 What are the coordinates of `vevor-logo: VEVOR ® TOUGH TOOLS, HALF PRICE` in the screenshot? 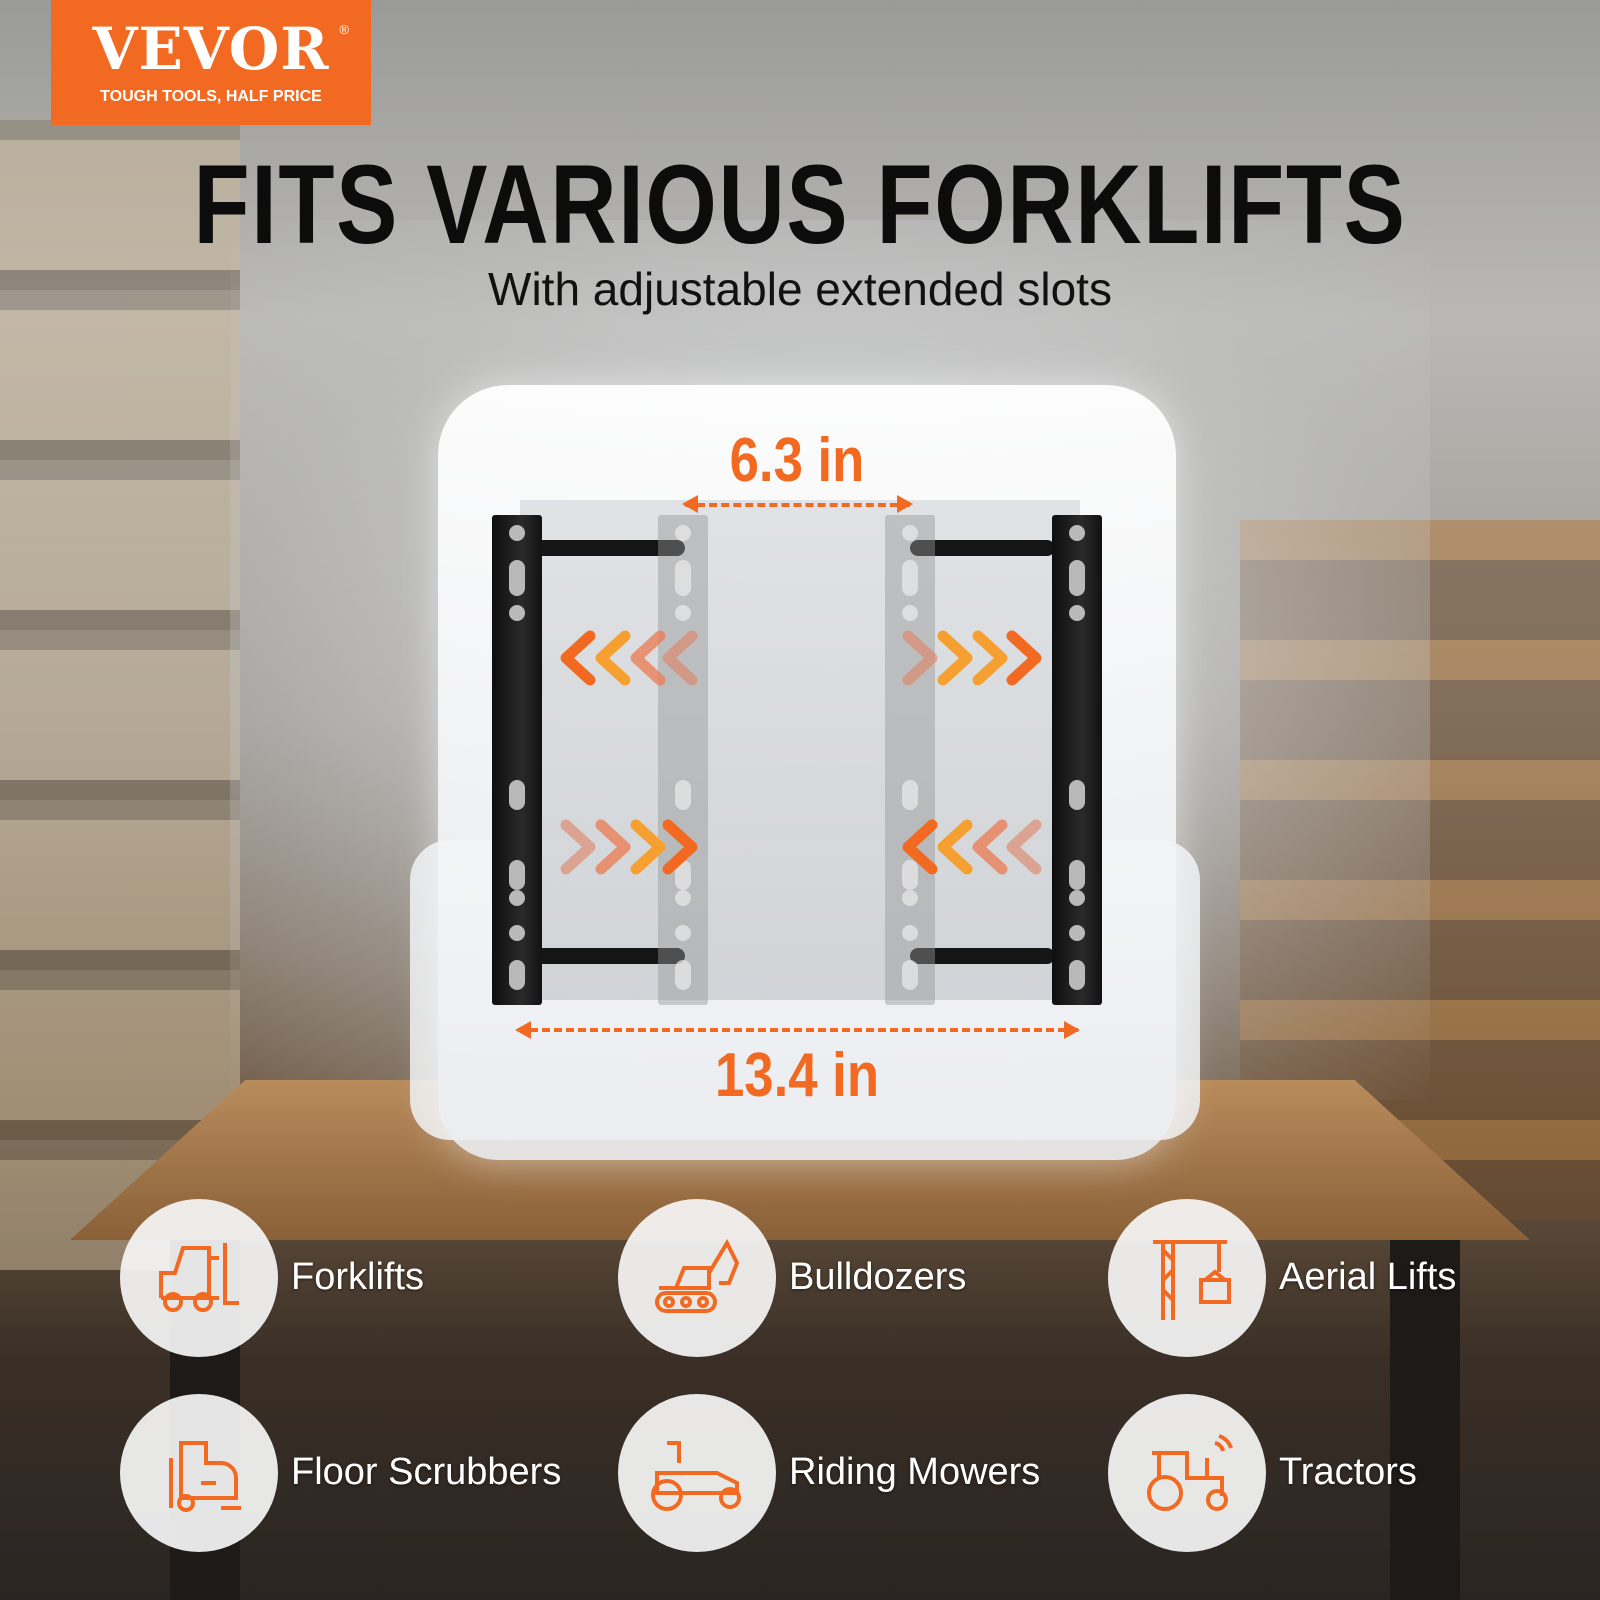 It's located at (211, 62).